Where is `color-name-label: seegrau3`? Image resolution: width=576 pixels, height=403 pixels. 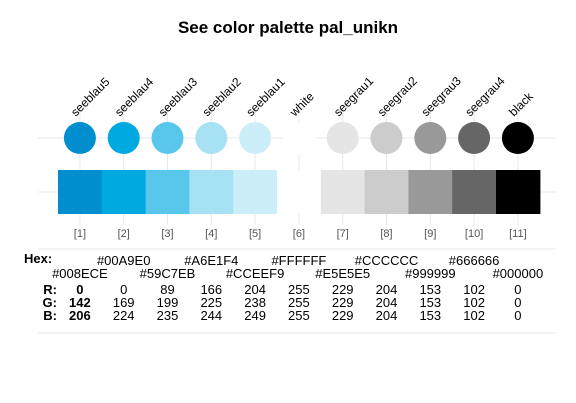 color-name-label: seegrau3 is located at coordinates (442, 97).